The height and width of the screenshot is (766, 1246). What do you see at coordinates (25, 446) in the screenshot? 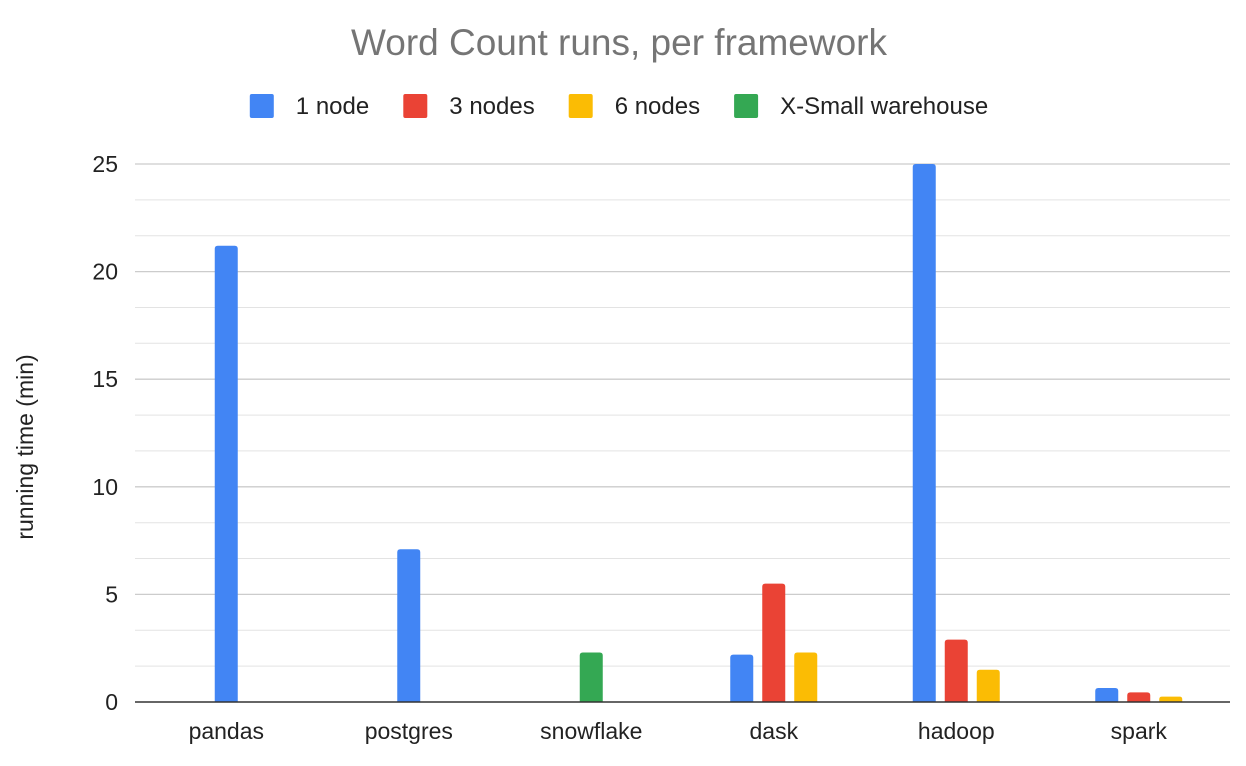
I see `y-axis-label: running time (min)` at bounding box center [25, 446].